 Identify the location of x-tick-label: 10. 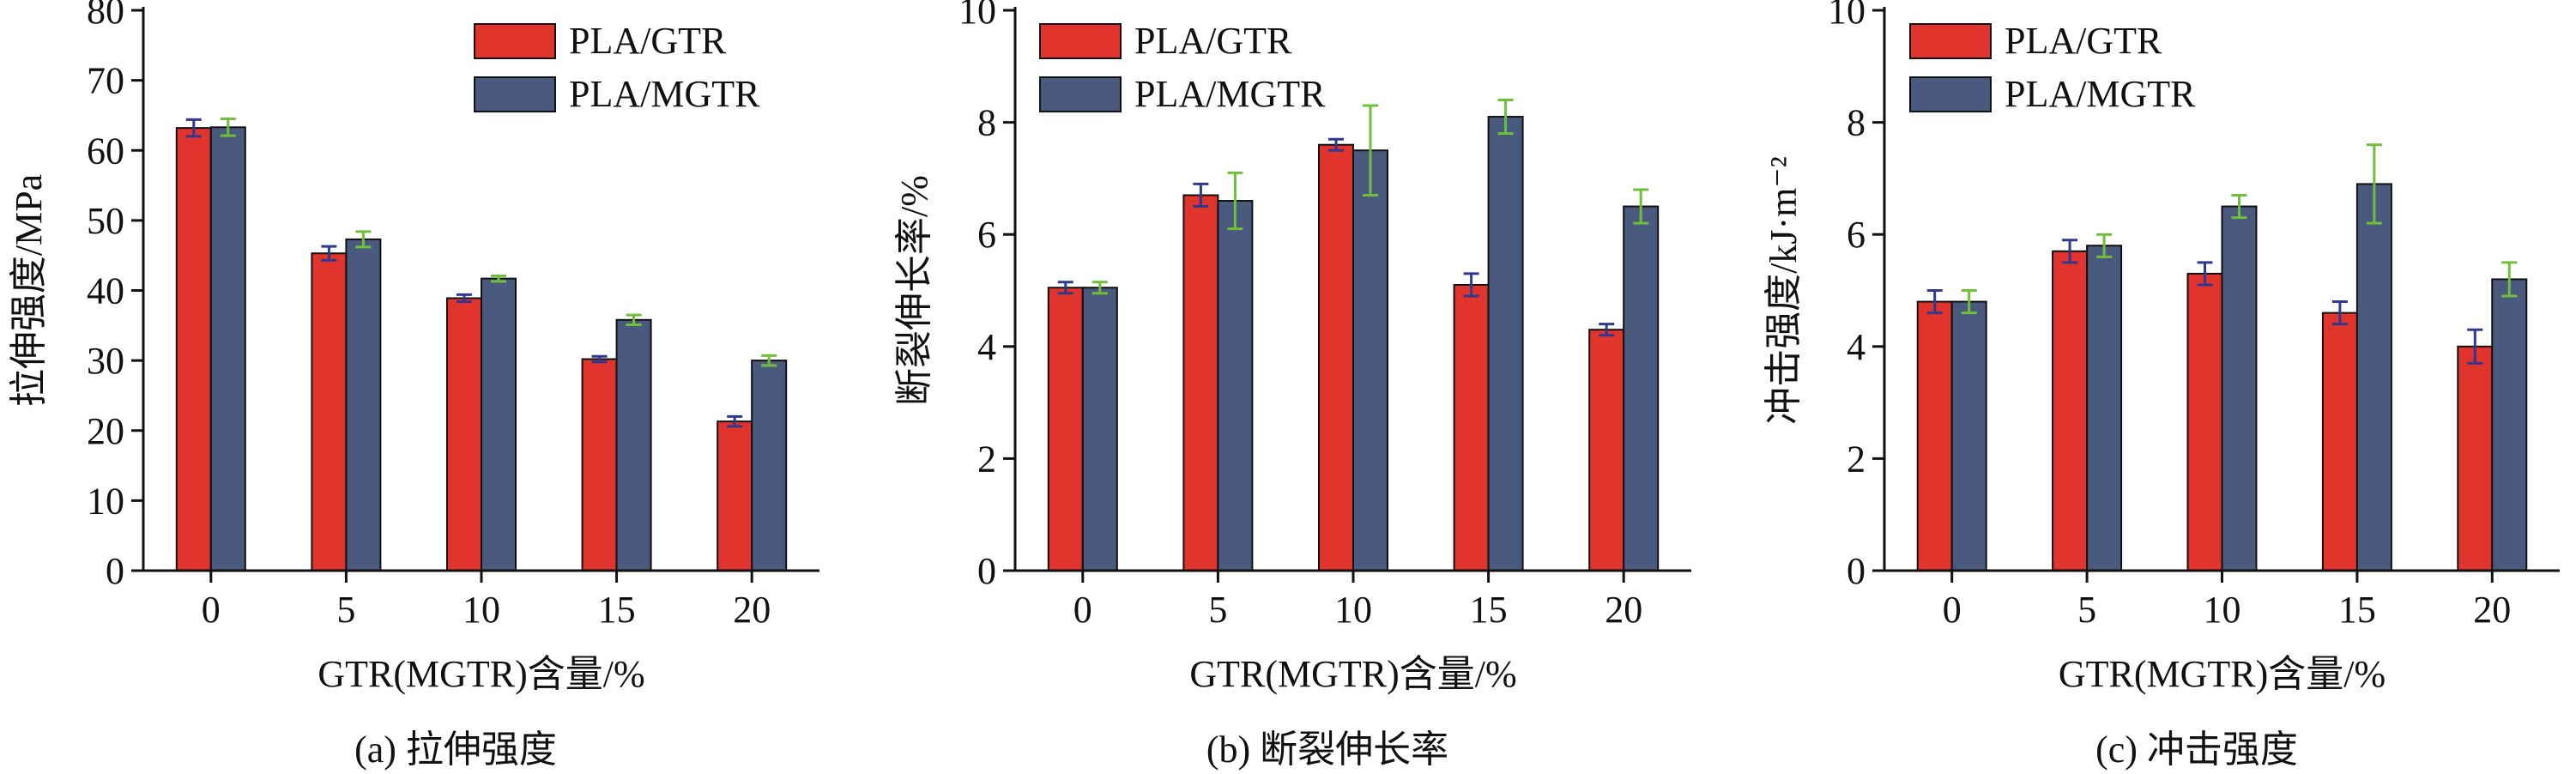
(1353, 610).